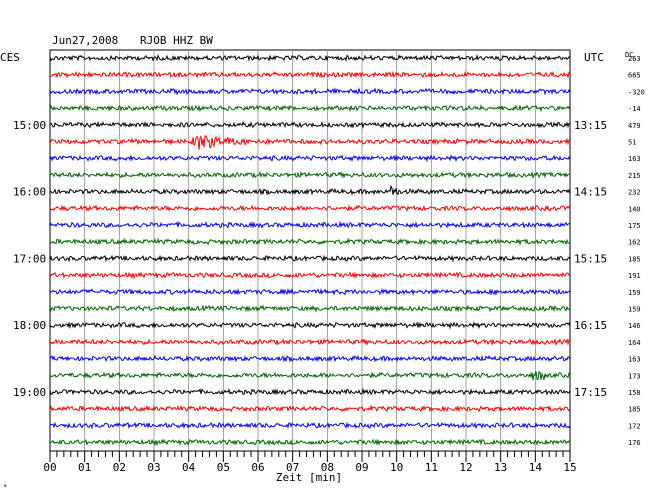 This screenshot has width=650, height=494. What do you see at coordinates (29, 325) in the screenshot?
I see `hour-label-left: 18:00` at bounding box center [29, 325].